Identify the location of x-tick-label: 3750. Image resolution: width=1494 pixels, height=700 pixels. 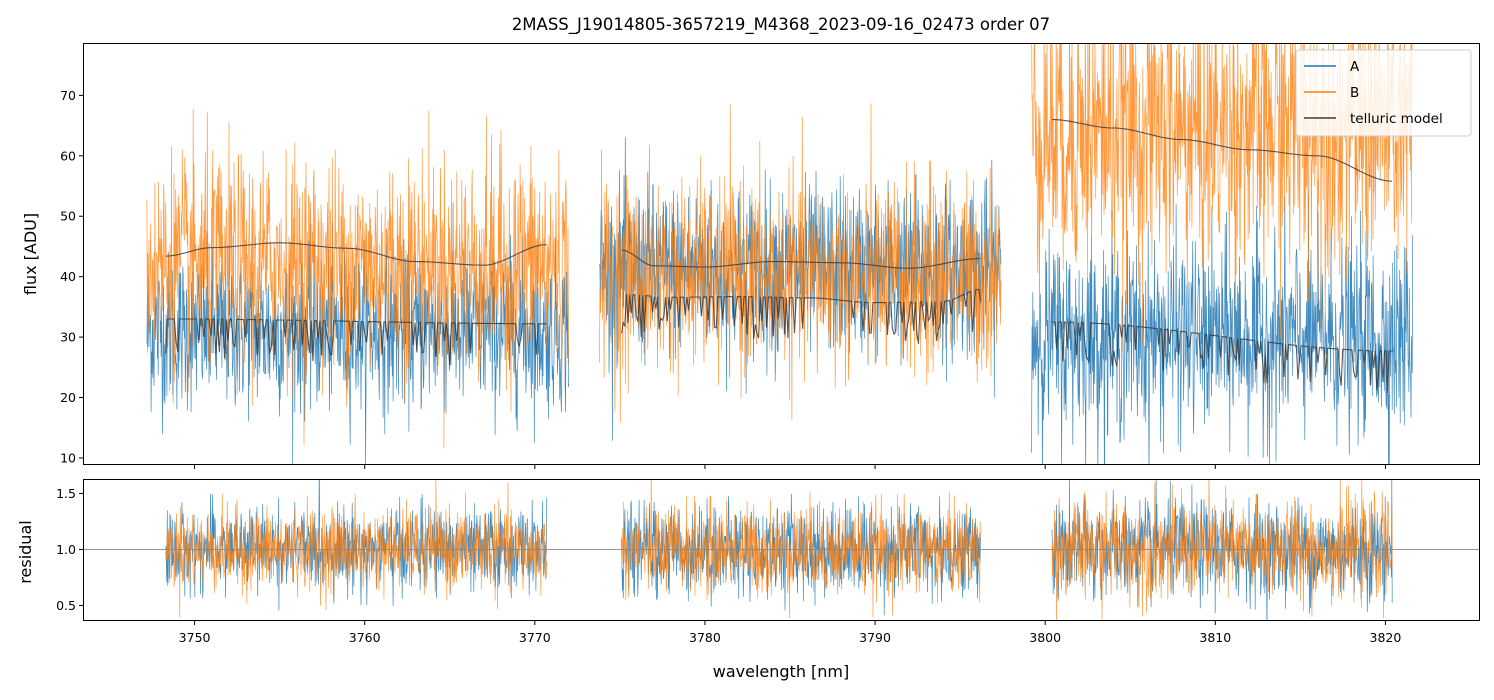
(195, 637).